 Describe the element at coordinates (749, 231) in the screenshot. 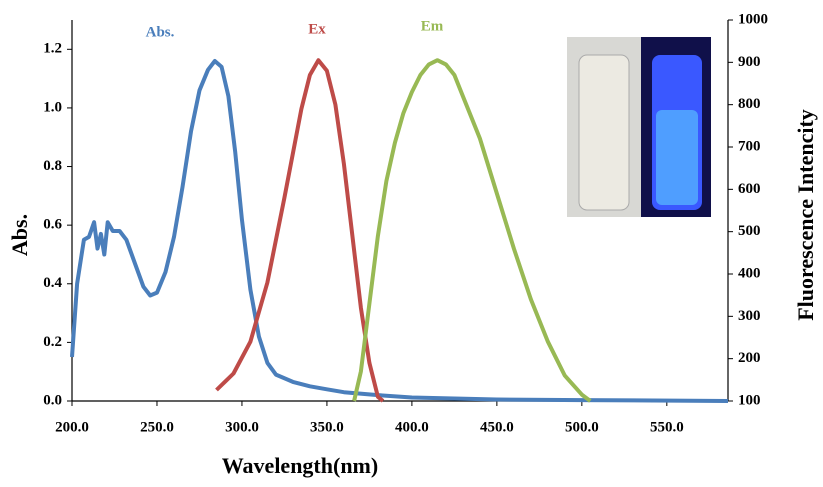

I see `y2-tick-label: 500` at that location.